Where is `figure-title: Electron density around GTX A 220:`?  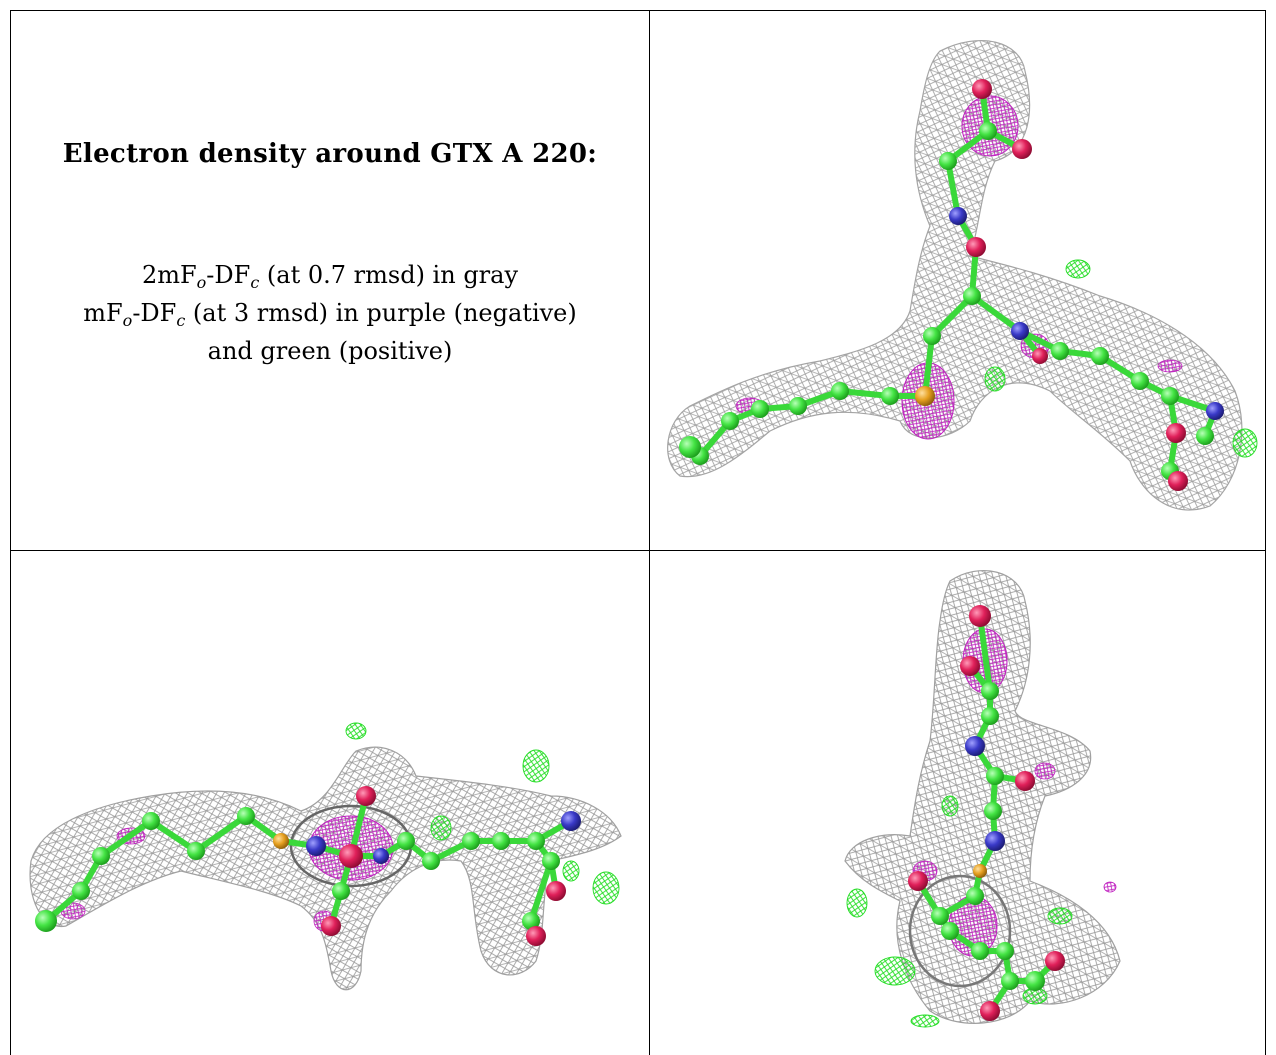 figure-title: Electron density around GTX A 220: is located at coordinates (330, 154).